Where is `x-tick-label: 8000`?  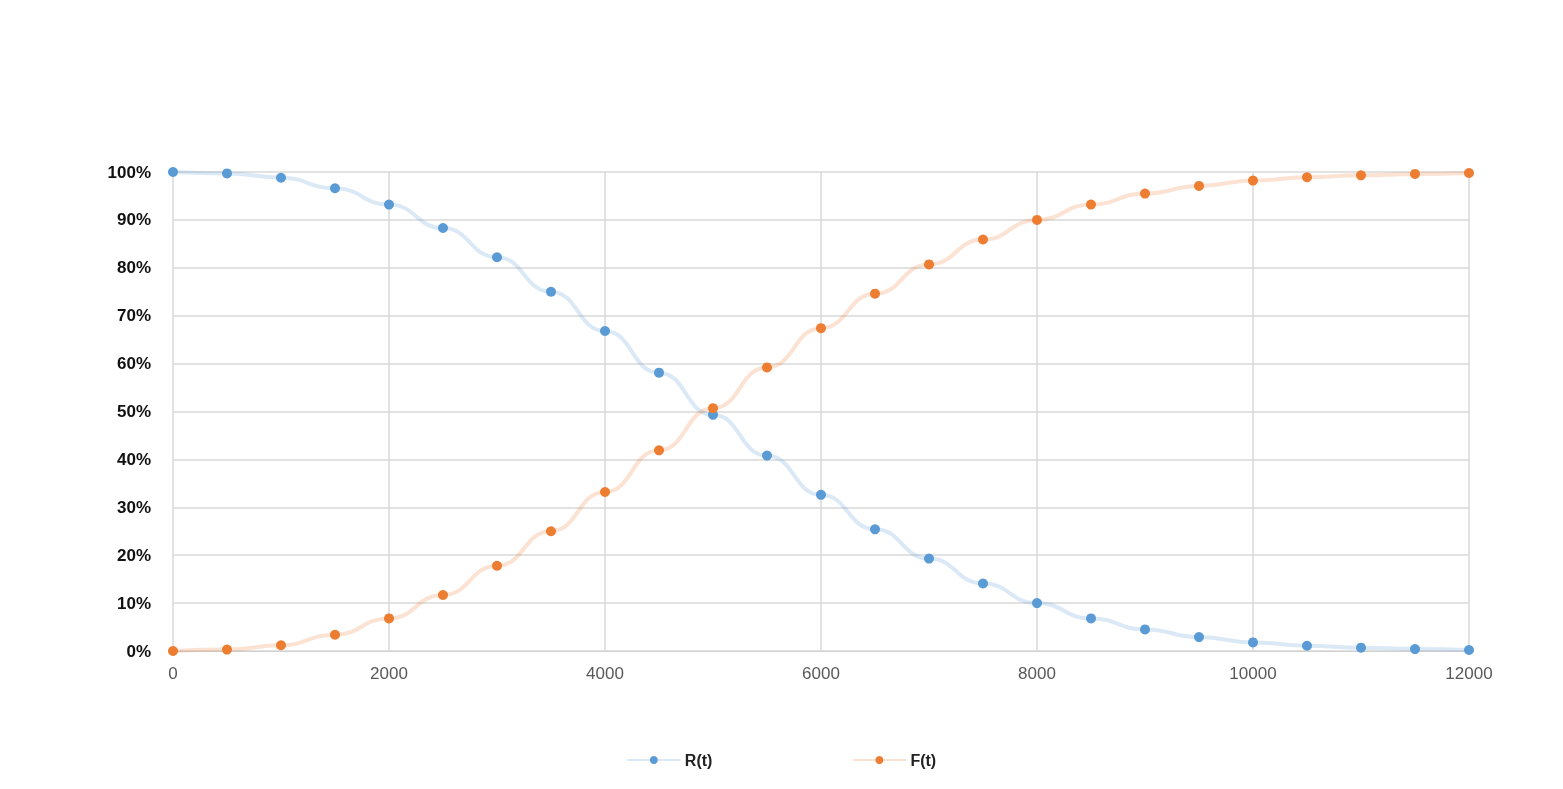
x-tick-label: 8000 is located at coordinates (1037, 673).